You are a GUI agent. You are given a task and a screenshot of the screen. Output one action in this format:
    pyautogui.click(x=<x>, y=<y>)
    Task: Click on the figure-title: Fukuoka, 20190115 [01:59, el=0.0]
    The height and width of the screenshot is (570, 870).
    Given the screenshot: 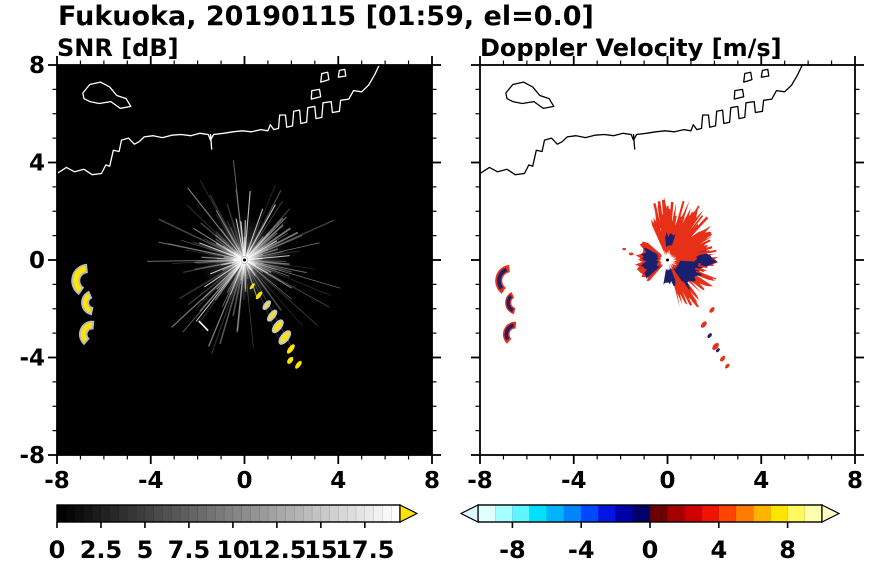 What is the action you would take?
    pyautogui.click(x=326, y=16)
    